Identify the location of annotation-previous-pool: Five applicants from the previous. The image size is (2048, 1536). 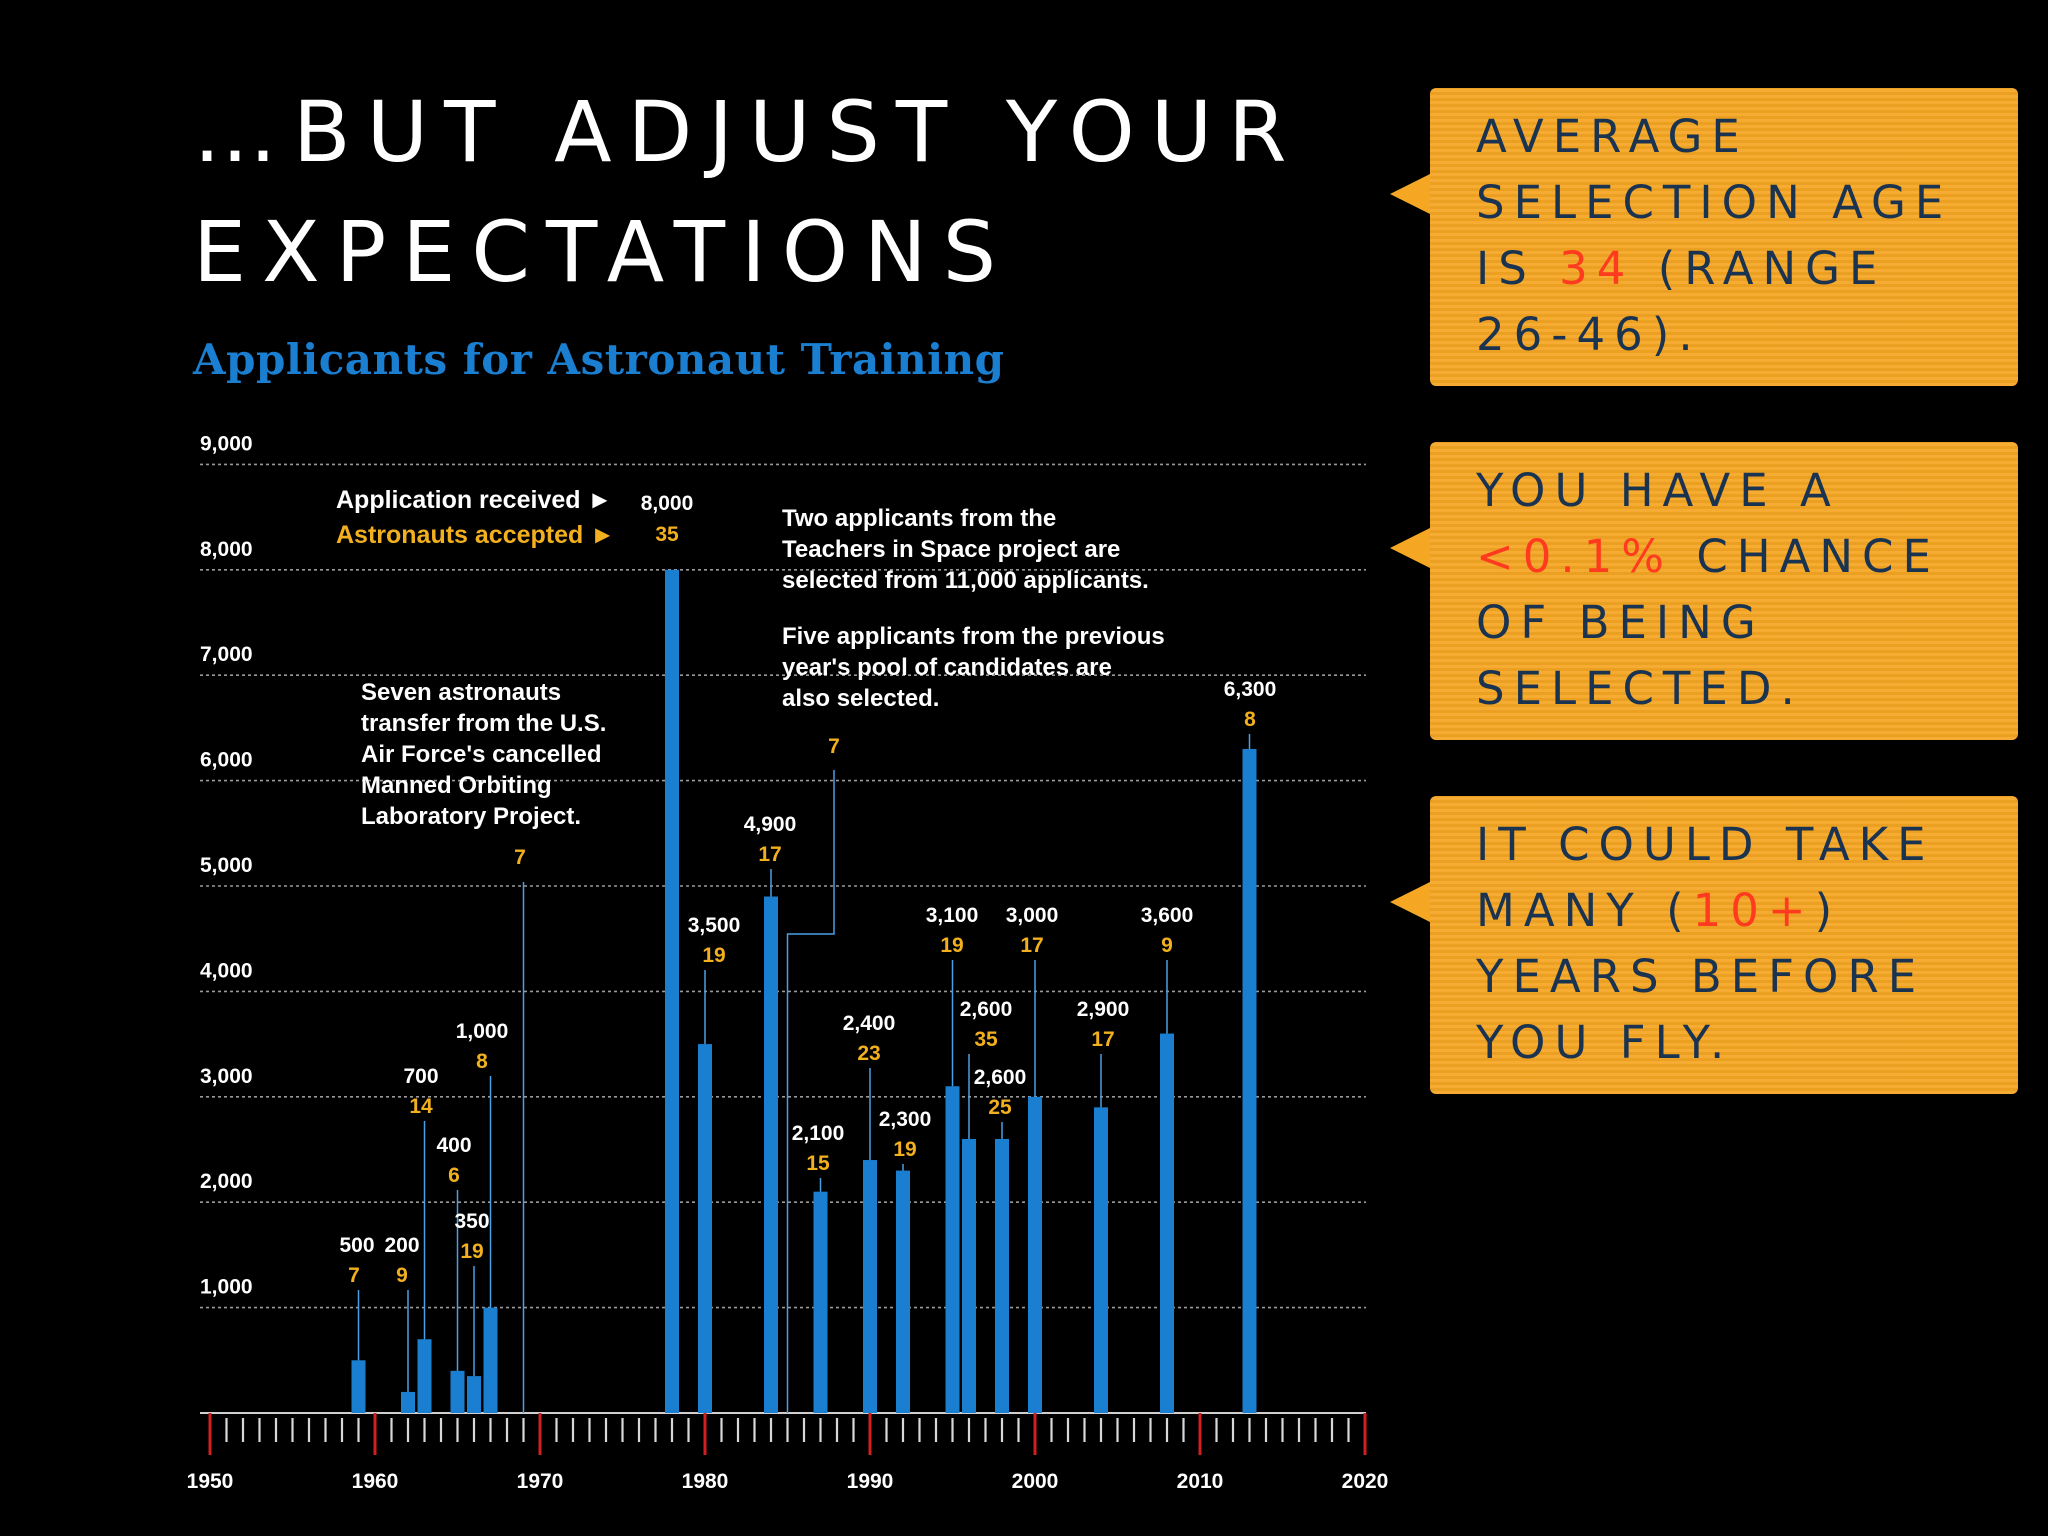
(973, 636).